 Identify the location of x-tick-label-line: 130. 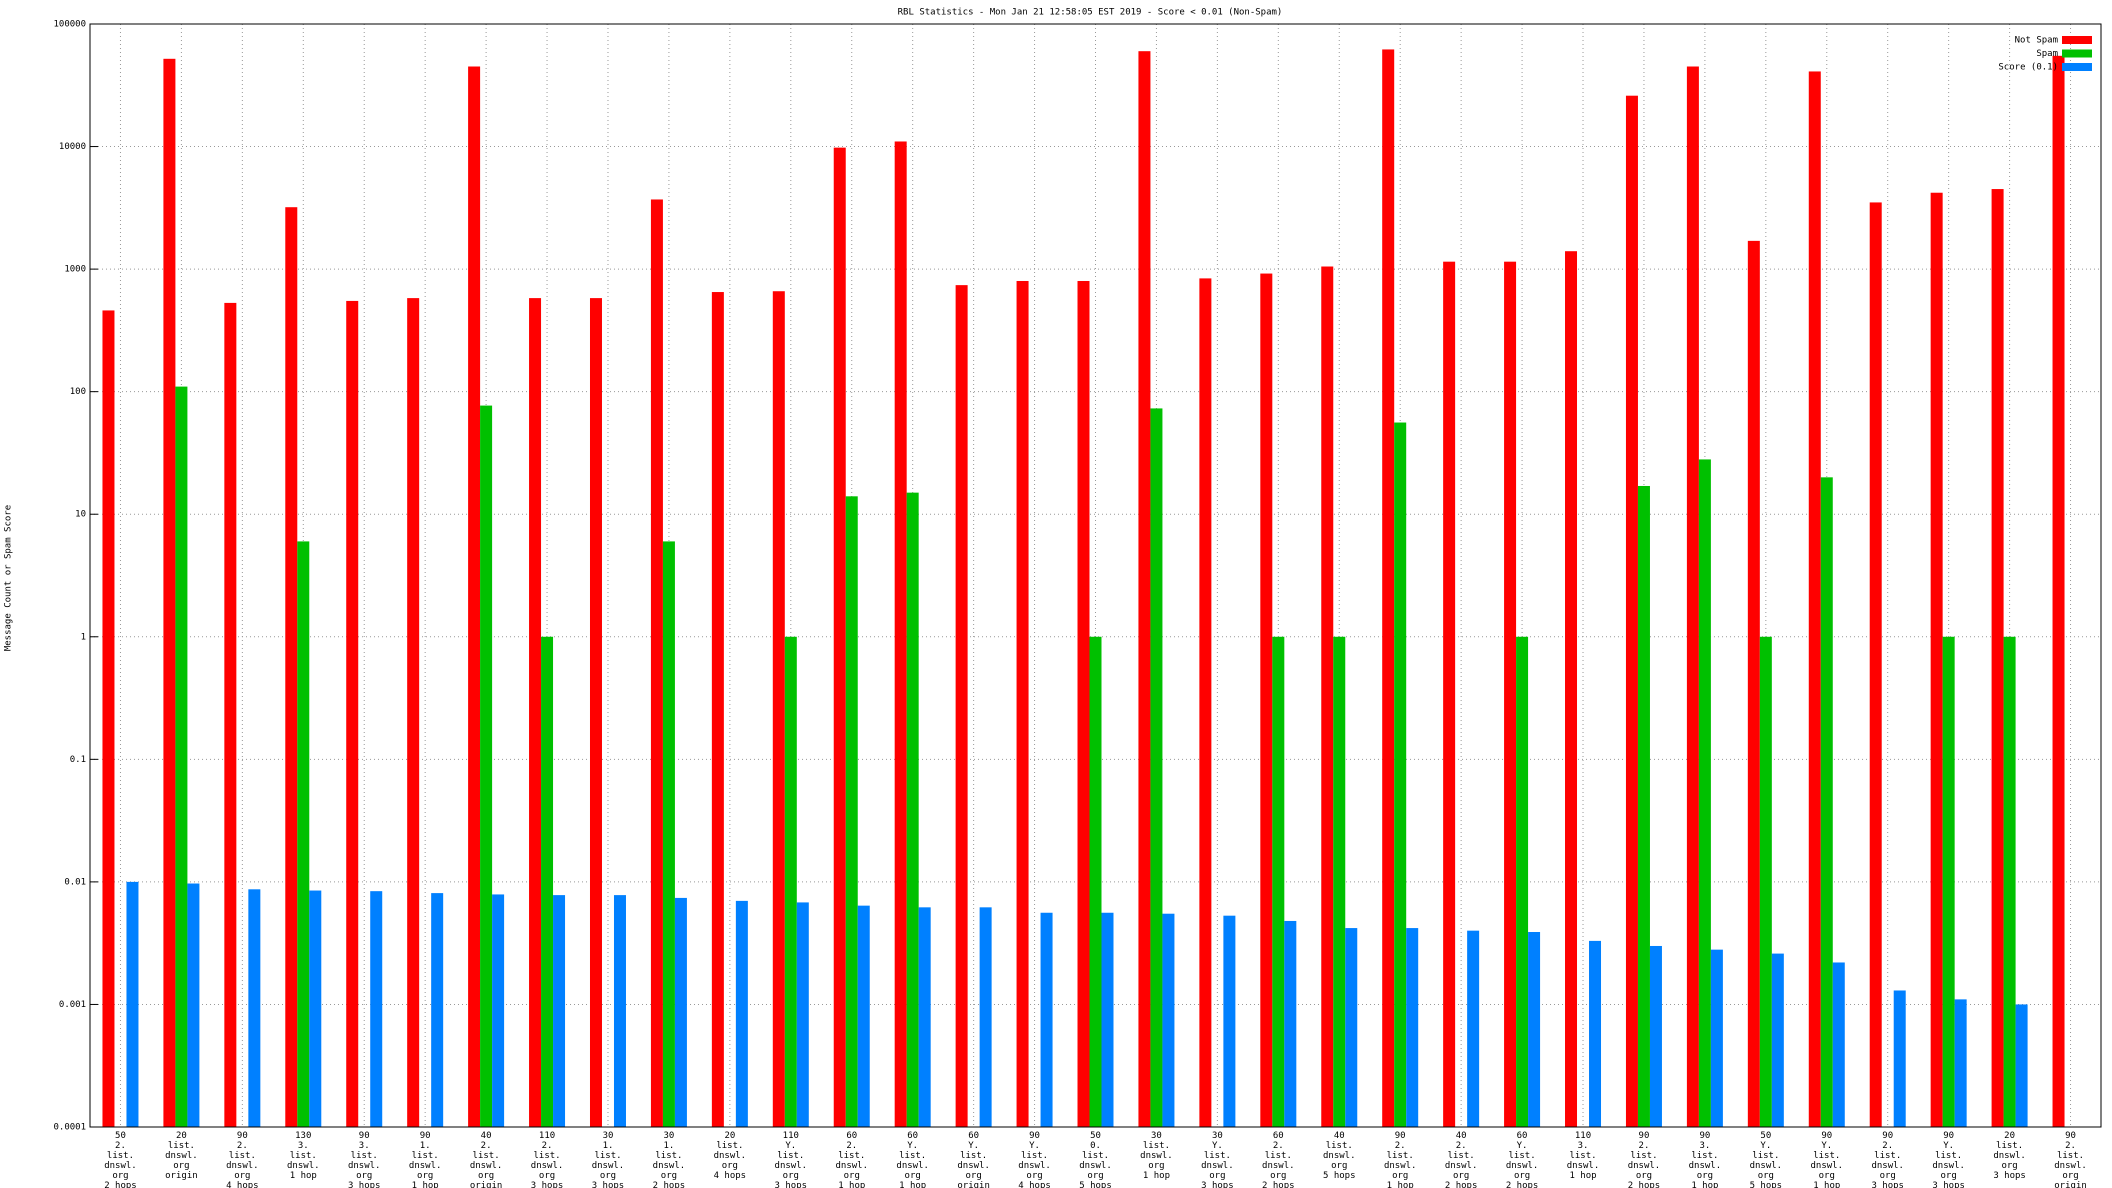
(303, 1136).